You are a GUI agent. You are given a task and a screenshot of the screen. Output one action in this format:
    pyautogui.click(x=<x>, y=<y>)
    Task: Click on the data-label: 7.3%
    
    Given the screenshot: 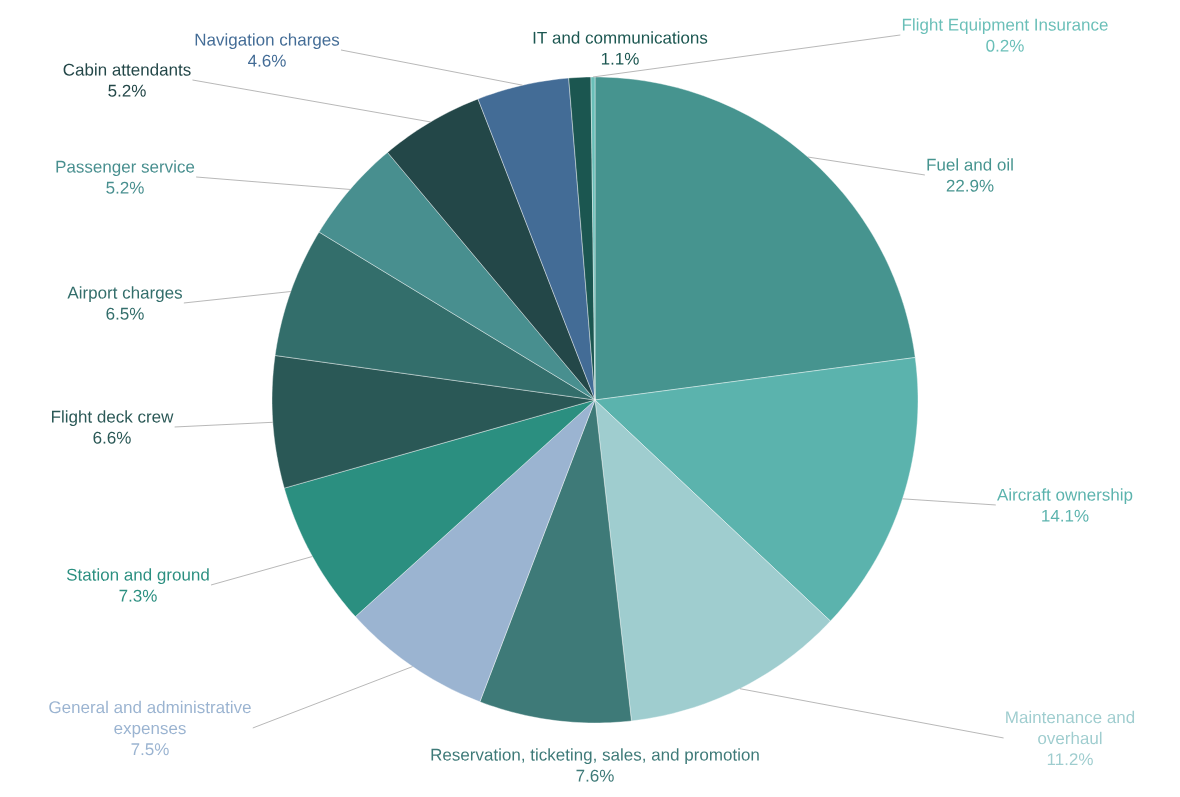 What is the action you would take?
    pyautogui.click(x=138, y=595)
    